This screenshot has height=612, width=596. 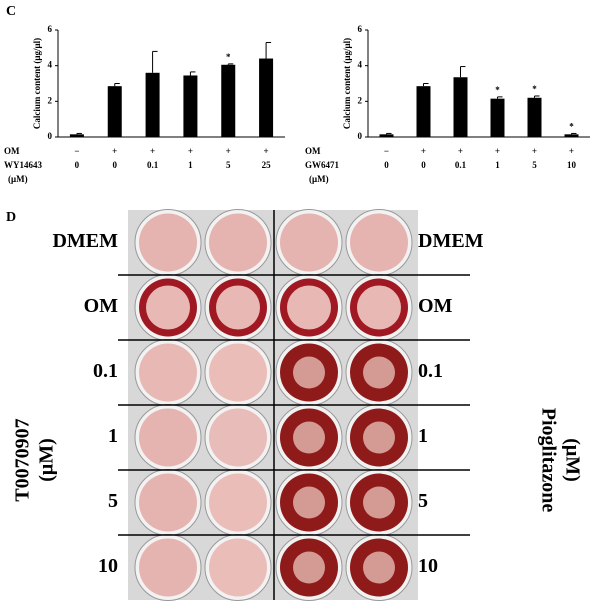 What do you see at coordinates (572, 165) in the screenshot?
I see `x-tick-label: 10` at bounding box center [572, 165].